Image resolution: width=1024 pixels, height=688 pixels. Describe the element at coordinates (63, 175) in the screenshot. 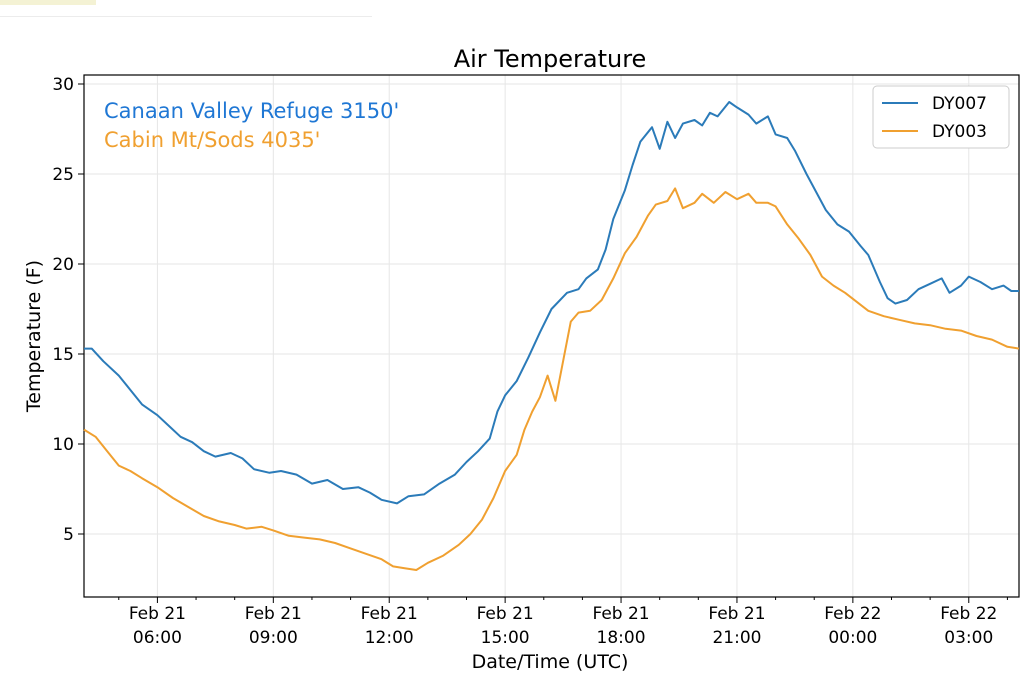

I see `y-tick-label: 25` at that location.